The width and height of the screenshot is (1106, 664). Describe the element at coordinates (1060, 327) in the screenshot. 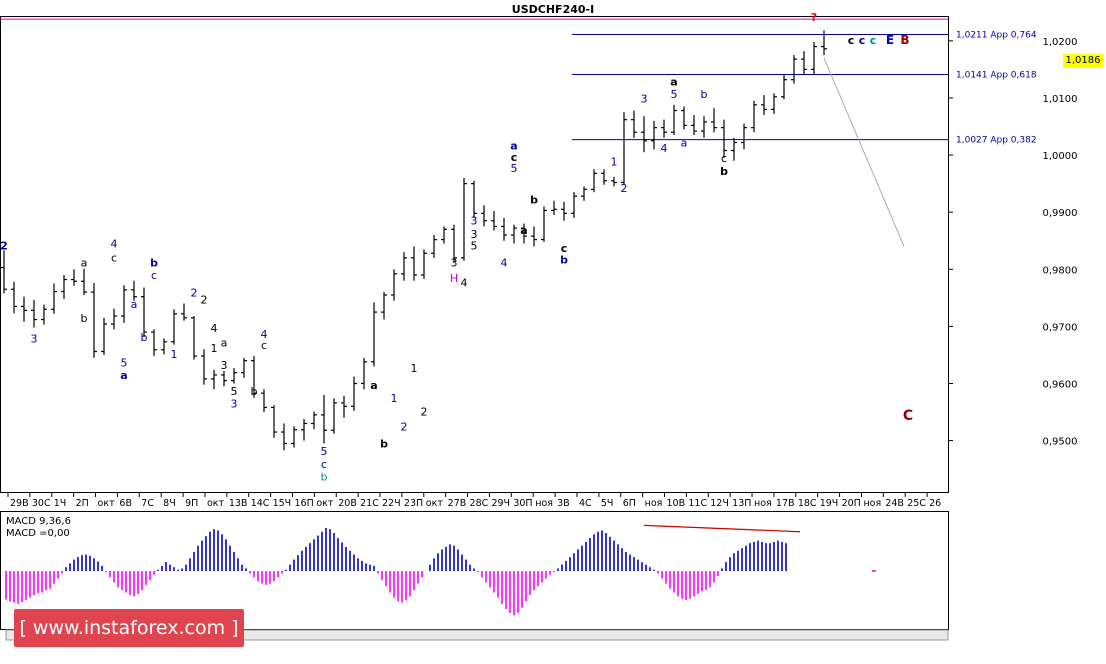

I see `price-tick-label-5: 0,9700` at that location.